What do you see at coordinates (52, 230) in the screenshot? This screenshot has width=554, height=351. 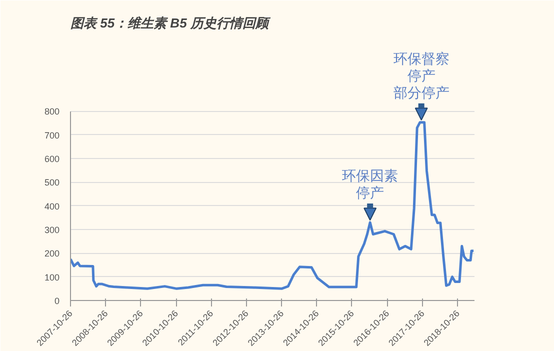 I see `y-tick-label: 300` at bounding box center [52, 230].